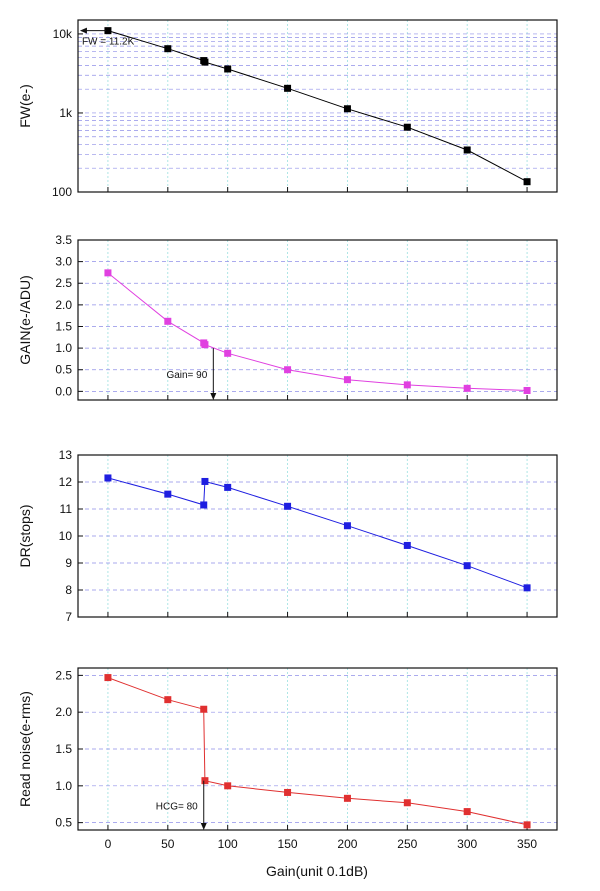 Image resolution: width=600 pixels, height=891 pixels. I want to click on y-tick-label: 7, so click(68, 617).